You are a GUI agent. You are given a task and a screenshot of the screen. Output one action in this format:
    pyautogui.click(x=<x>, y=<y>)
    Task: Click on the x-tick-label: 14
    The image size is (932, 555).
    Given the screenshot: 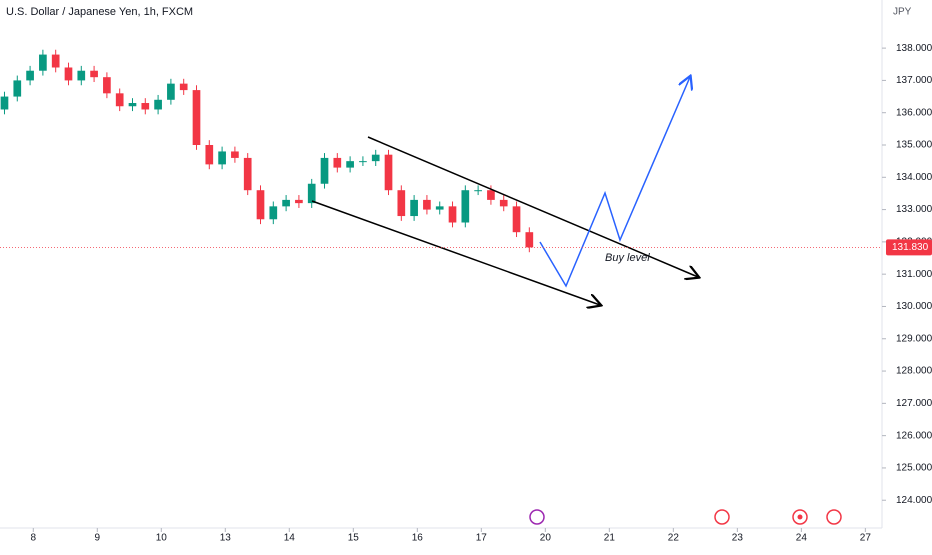 What is the action you would take?
    pyautogui.click(x=290, y=538)
    